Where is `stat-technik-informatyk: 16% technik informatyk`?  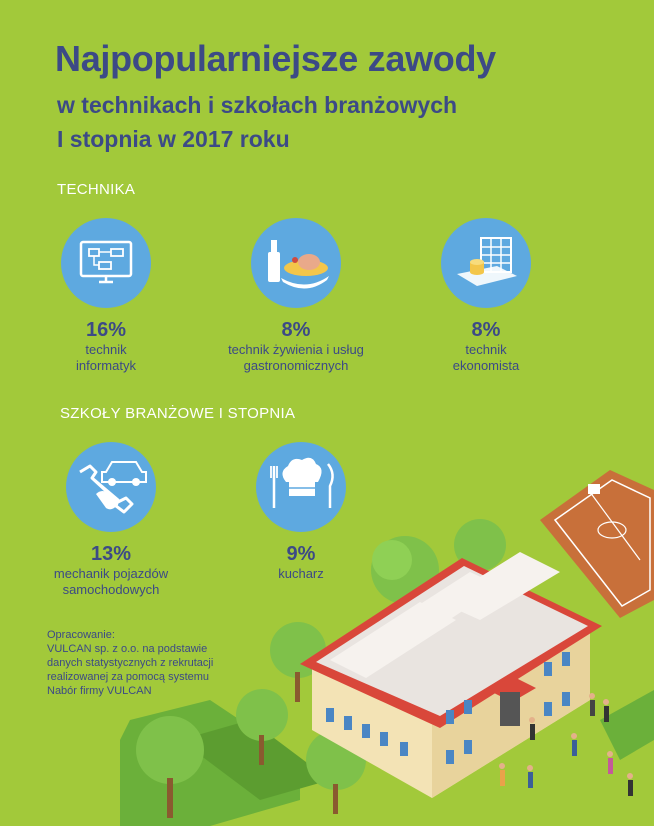
stat-technik-informatyk: 16% technik informatyk is located at coordinates (106, 346).